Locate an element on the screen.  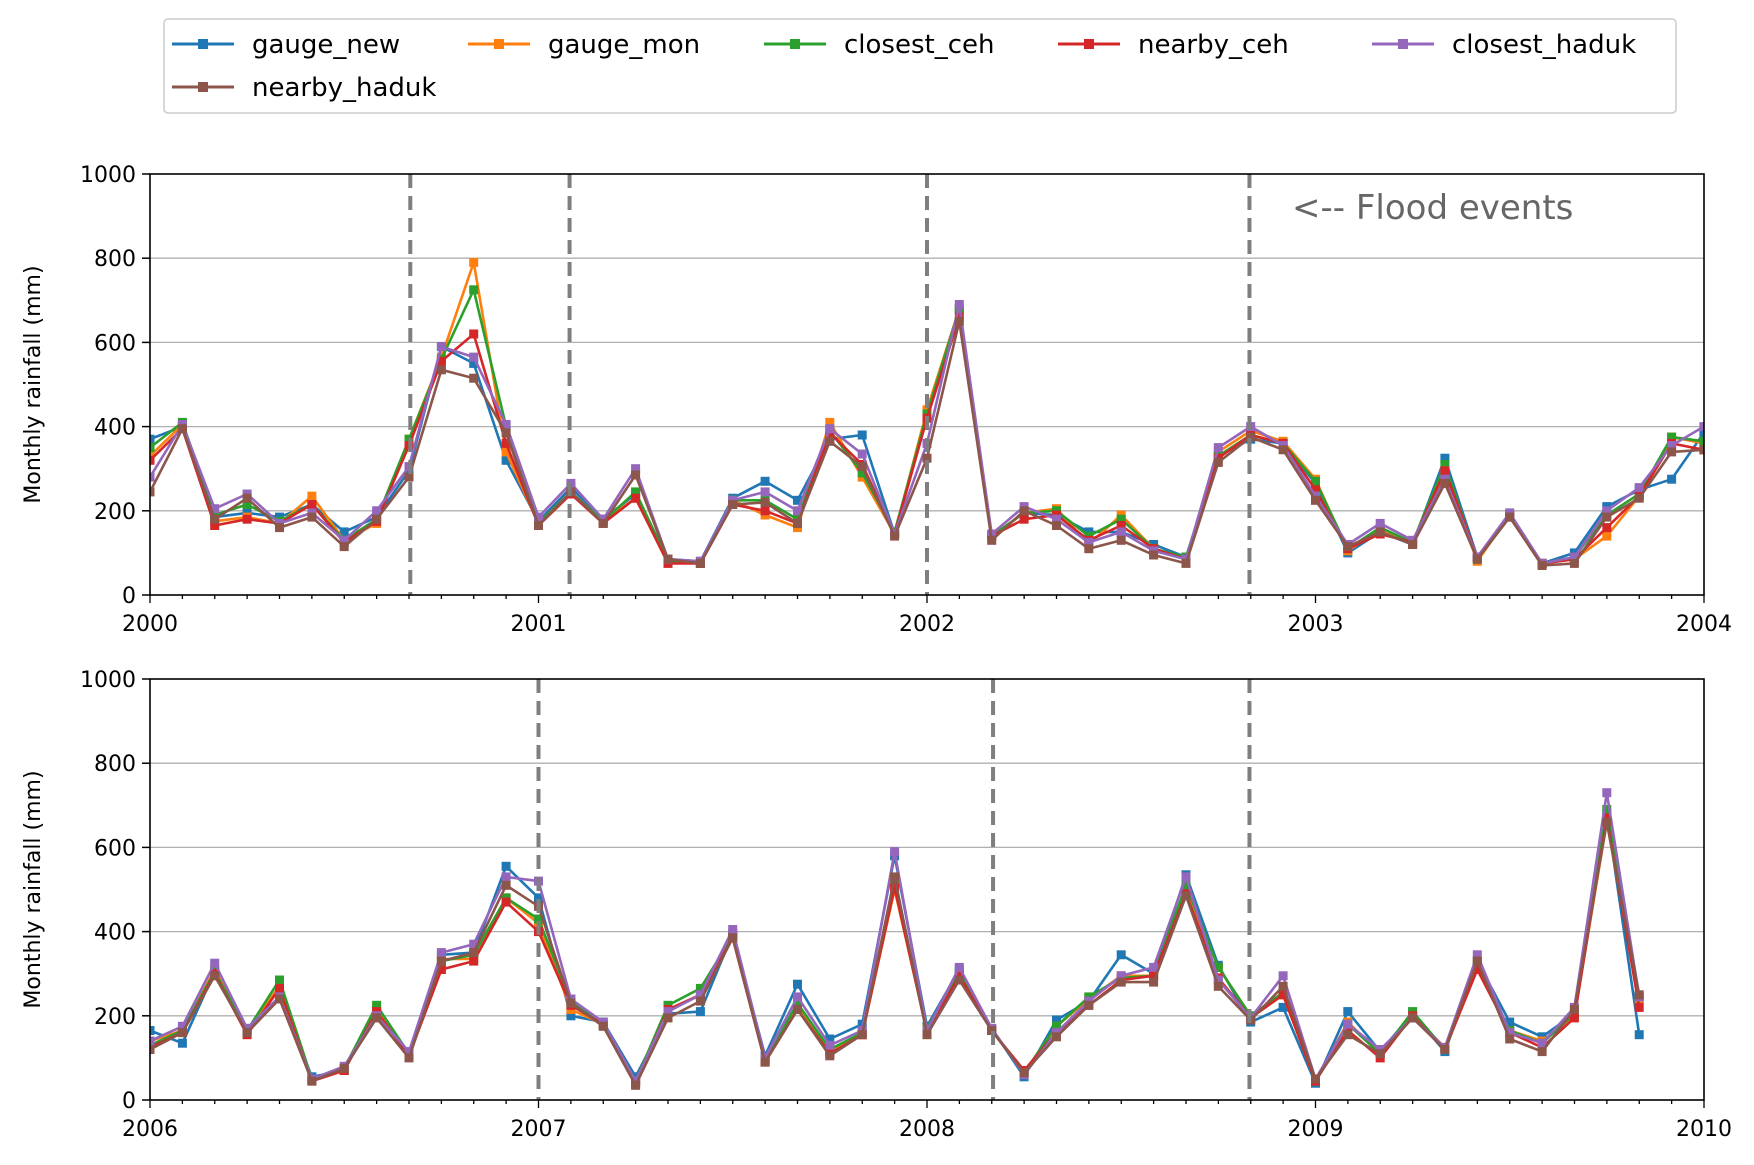
legend-marker is located at coordinates (1089, 44).